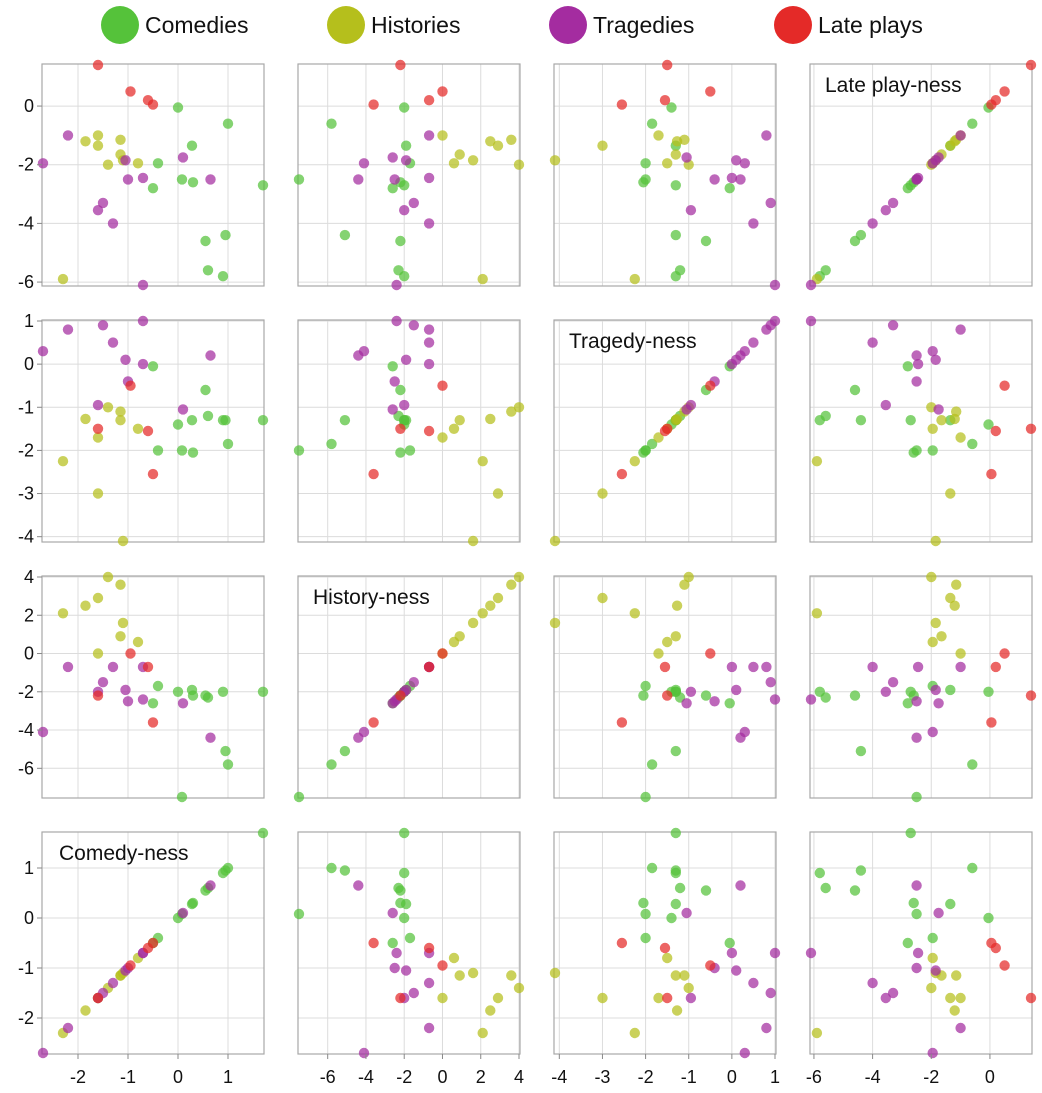 The width and height of the screenshot is (1042, 1093). Describe the element at coordinates (990, 1077) in the screenshot. I see `x-tick-label-late: 0` at that location.